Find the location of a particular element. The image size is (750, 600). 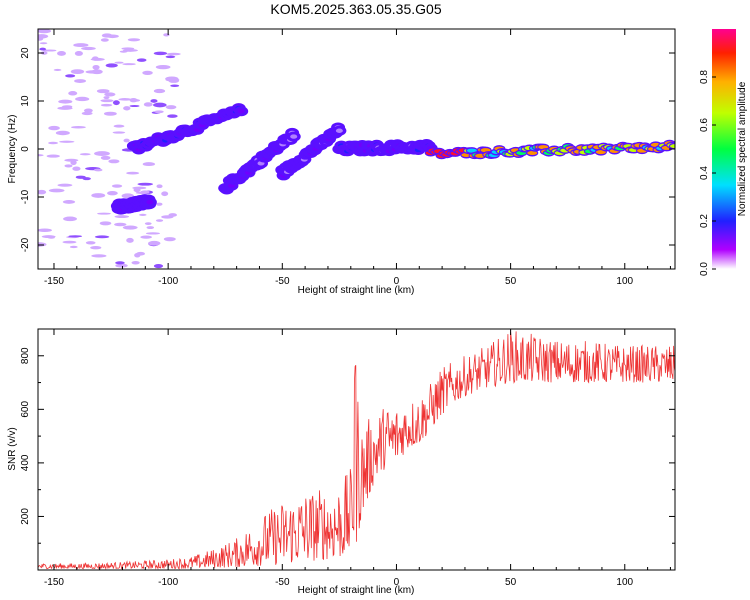

snr-ytick-label: 400 is located at coordinates (25, 462).